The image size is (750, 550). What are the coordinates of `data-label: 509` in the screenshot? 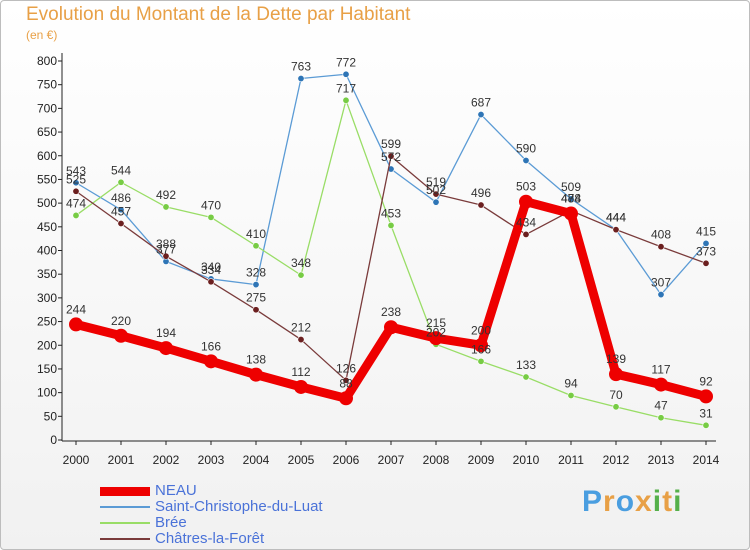 It's located at (571, 187).